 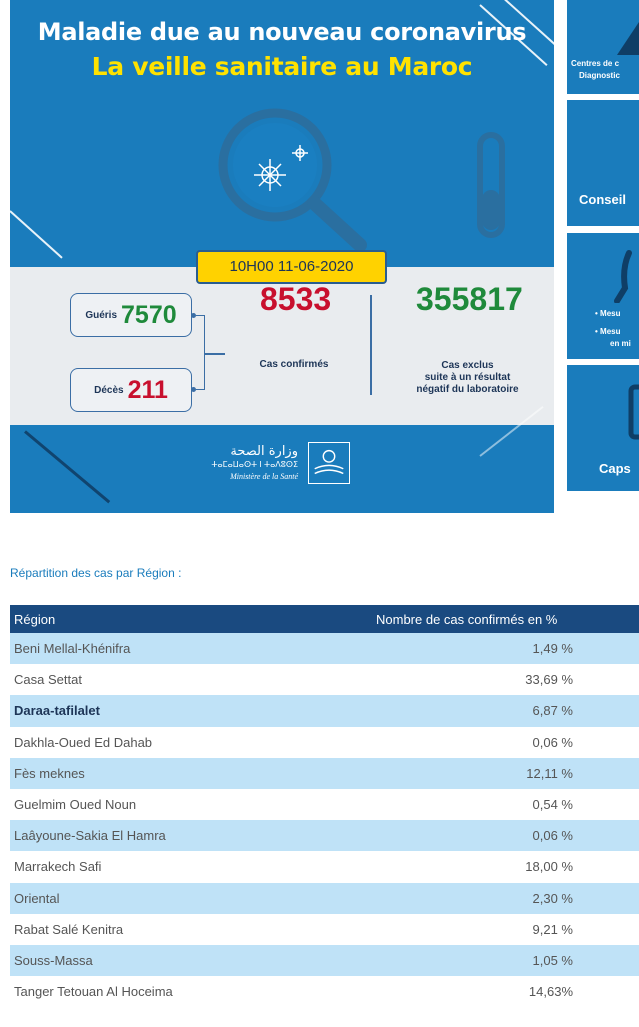 I want to click on region-percent: 12,11 %, so click(x=505, y=773).